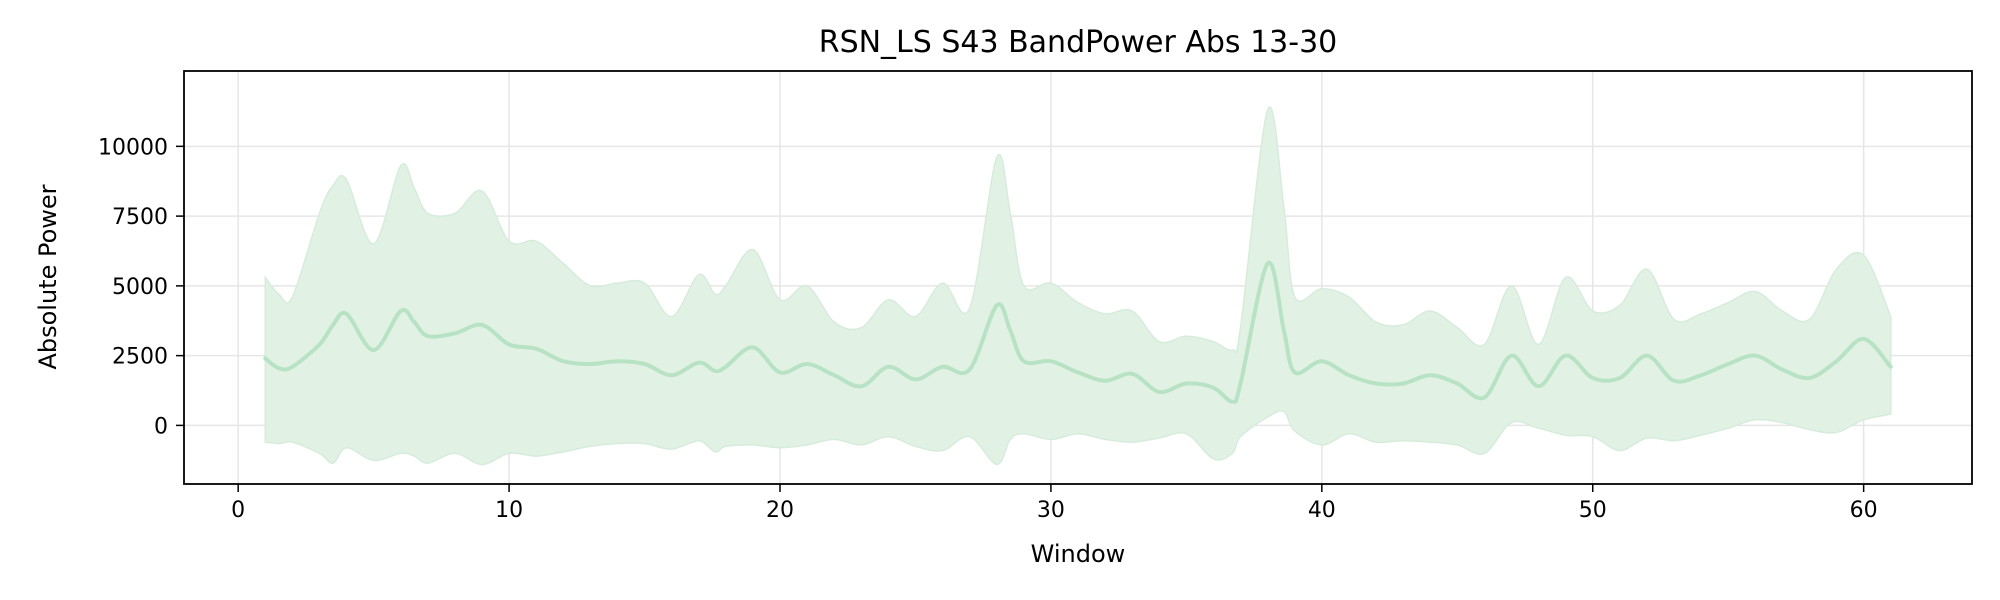 The height and width of the screenshot is (600, 2000). Describe the element at coordinates (133, 147) in the screenshot. I see `y-tick-label: 10000` at that location.